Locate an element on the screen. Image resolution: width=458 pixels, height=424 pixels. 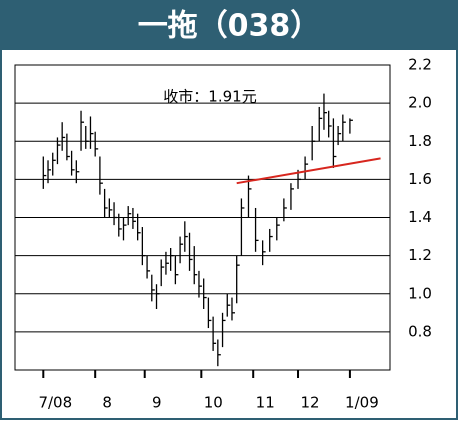
chart-title: 一拖（038） is located at coordinates (229, 26).